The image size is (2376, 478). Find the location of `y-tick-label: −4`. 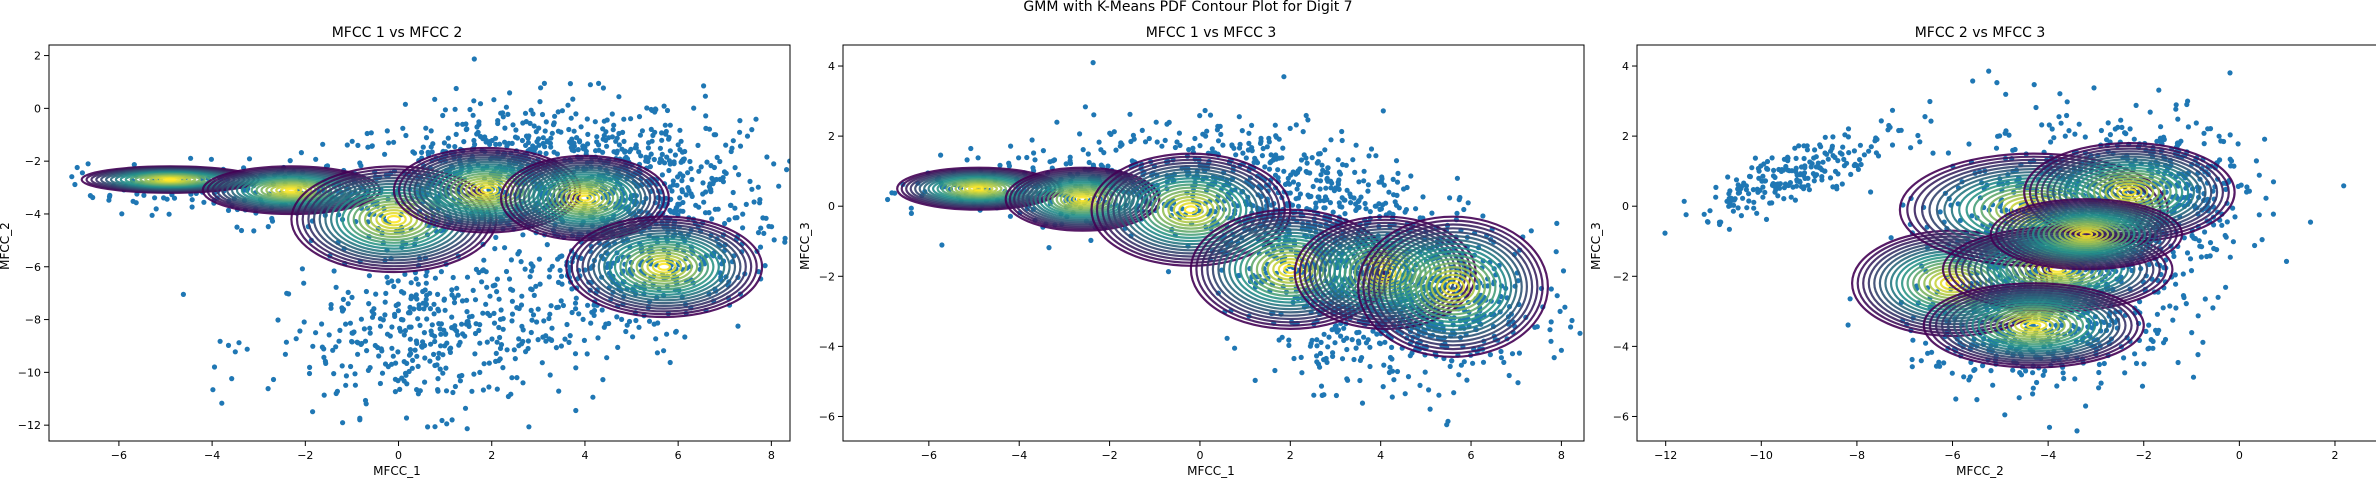

y-tick-label: −4 is located at coordinates (827, 346).